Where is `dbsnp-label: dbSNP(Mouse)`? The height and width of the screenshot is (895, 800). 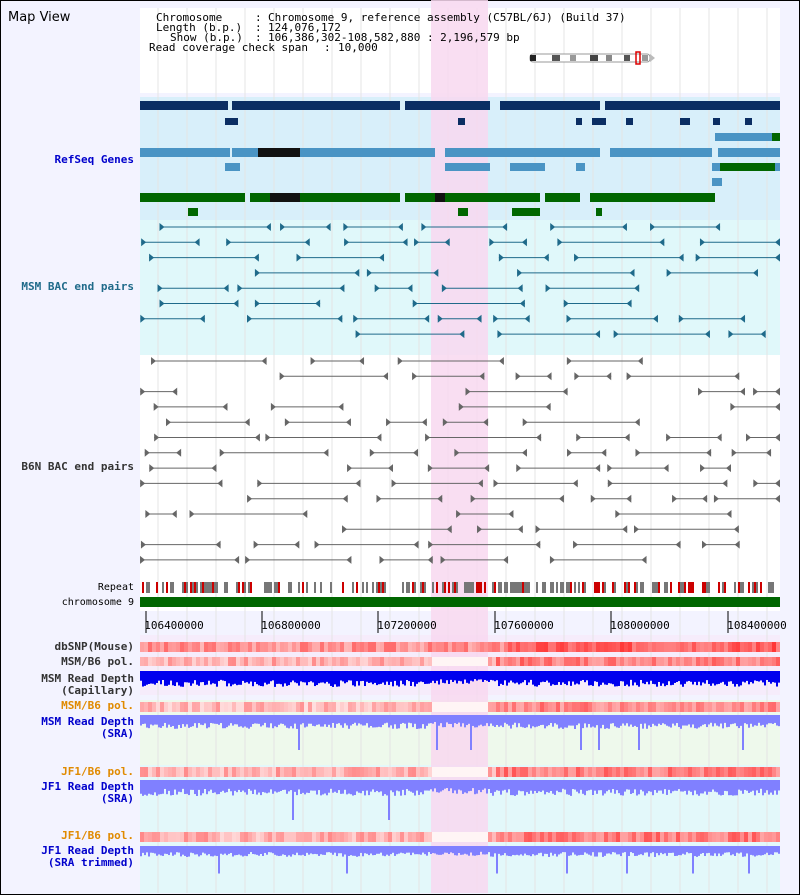 dbsnp-label: dbSNP(Mouse) is located at coordinates (94, 646).